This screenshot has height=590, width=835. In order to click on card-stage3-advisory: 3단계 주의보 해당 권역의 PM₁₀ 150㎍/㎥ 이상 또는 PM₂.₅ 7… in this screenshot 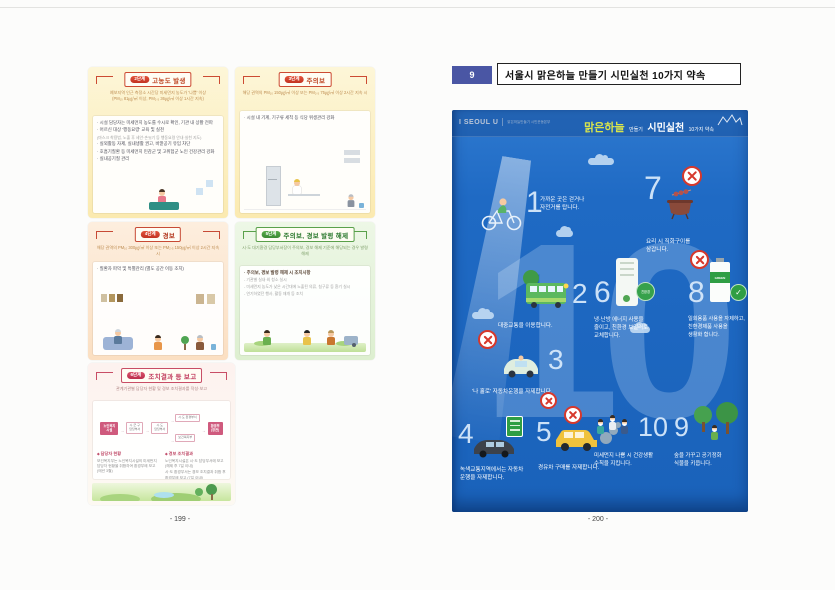, I will do `click(305, 142)`.